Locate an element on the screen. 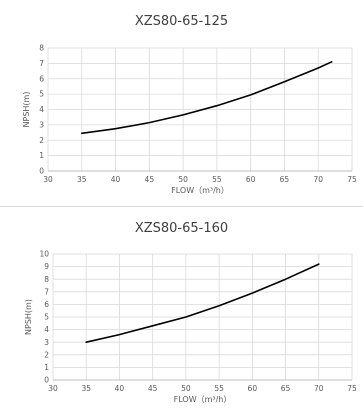  chart-title: XZS80-65-160 is located at coordinates (181, 228).